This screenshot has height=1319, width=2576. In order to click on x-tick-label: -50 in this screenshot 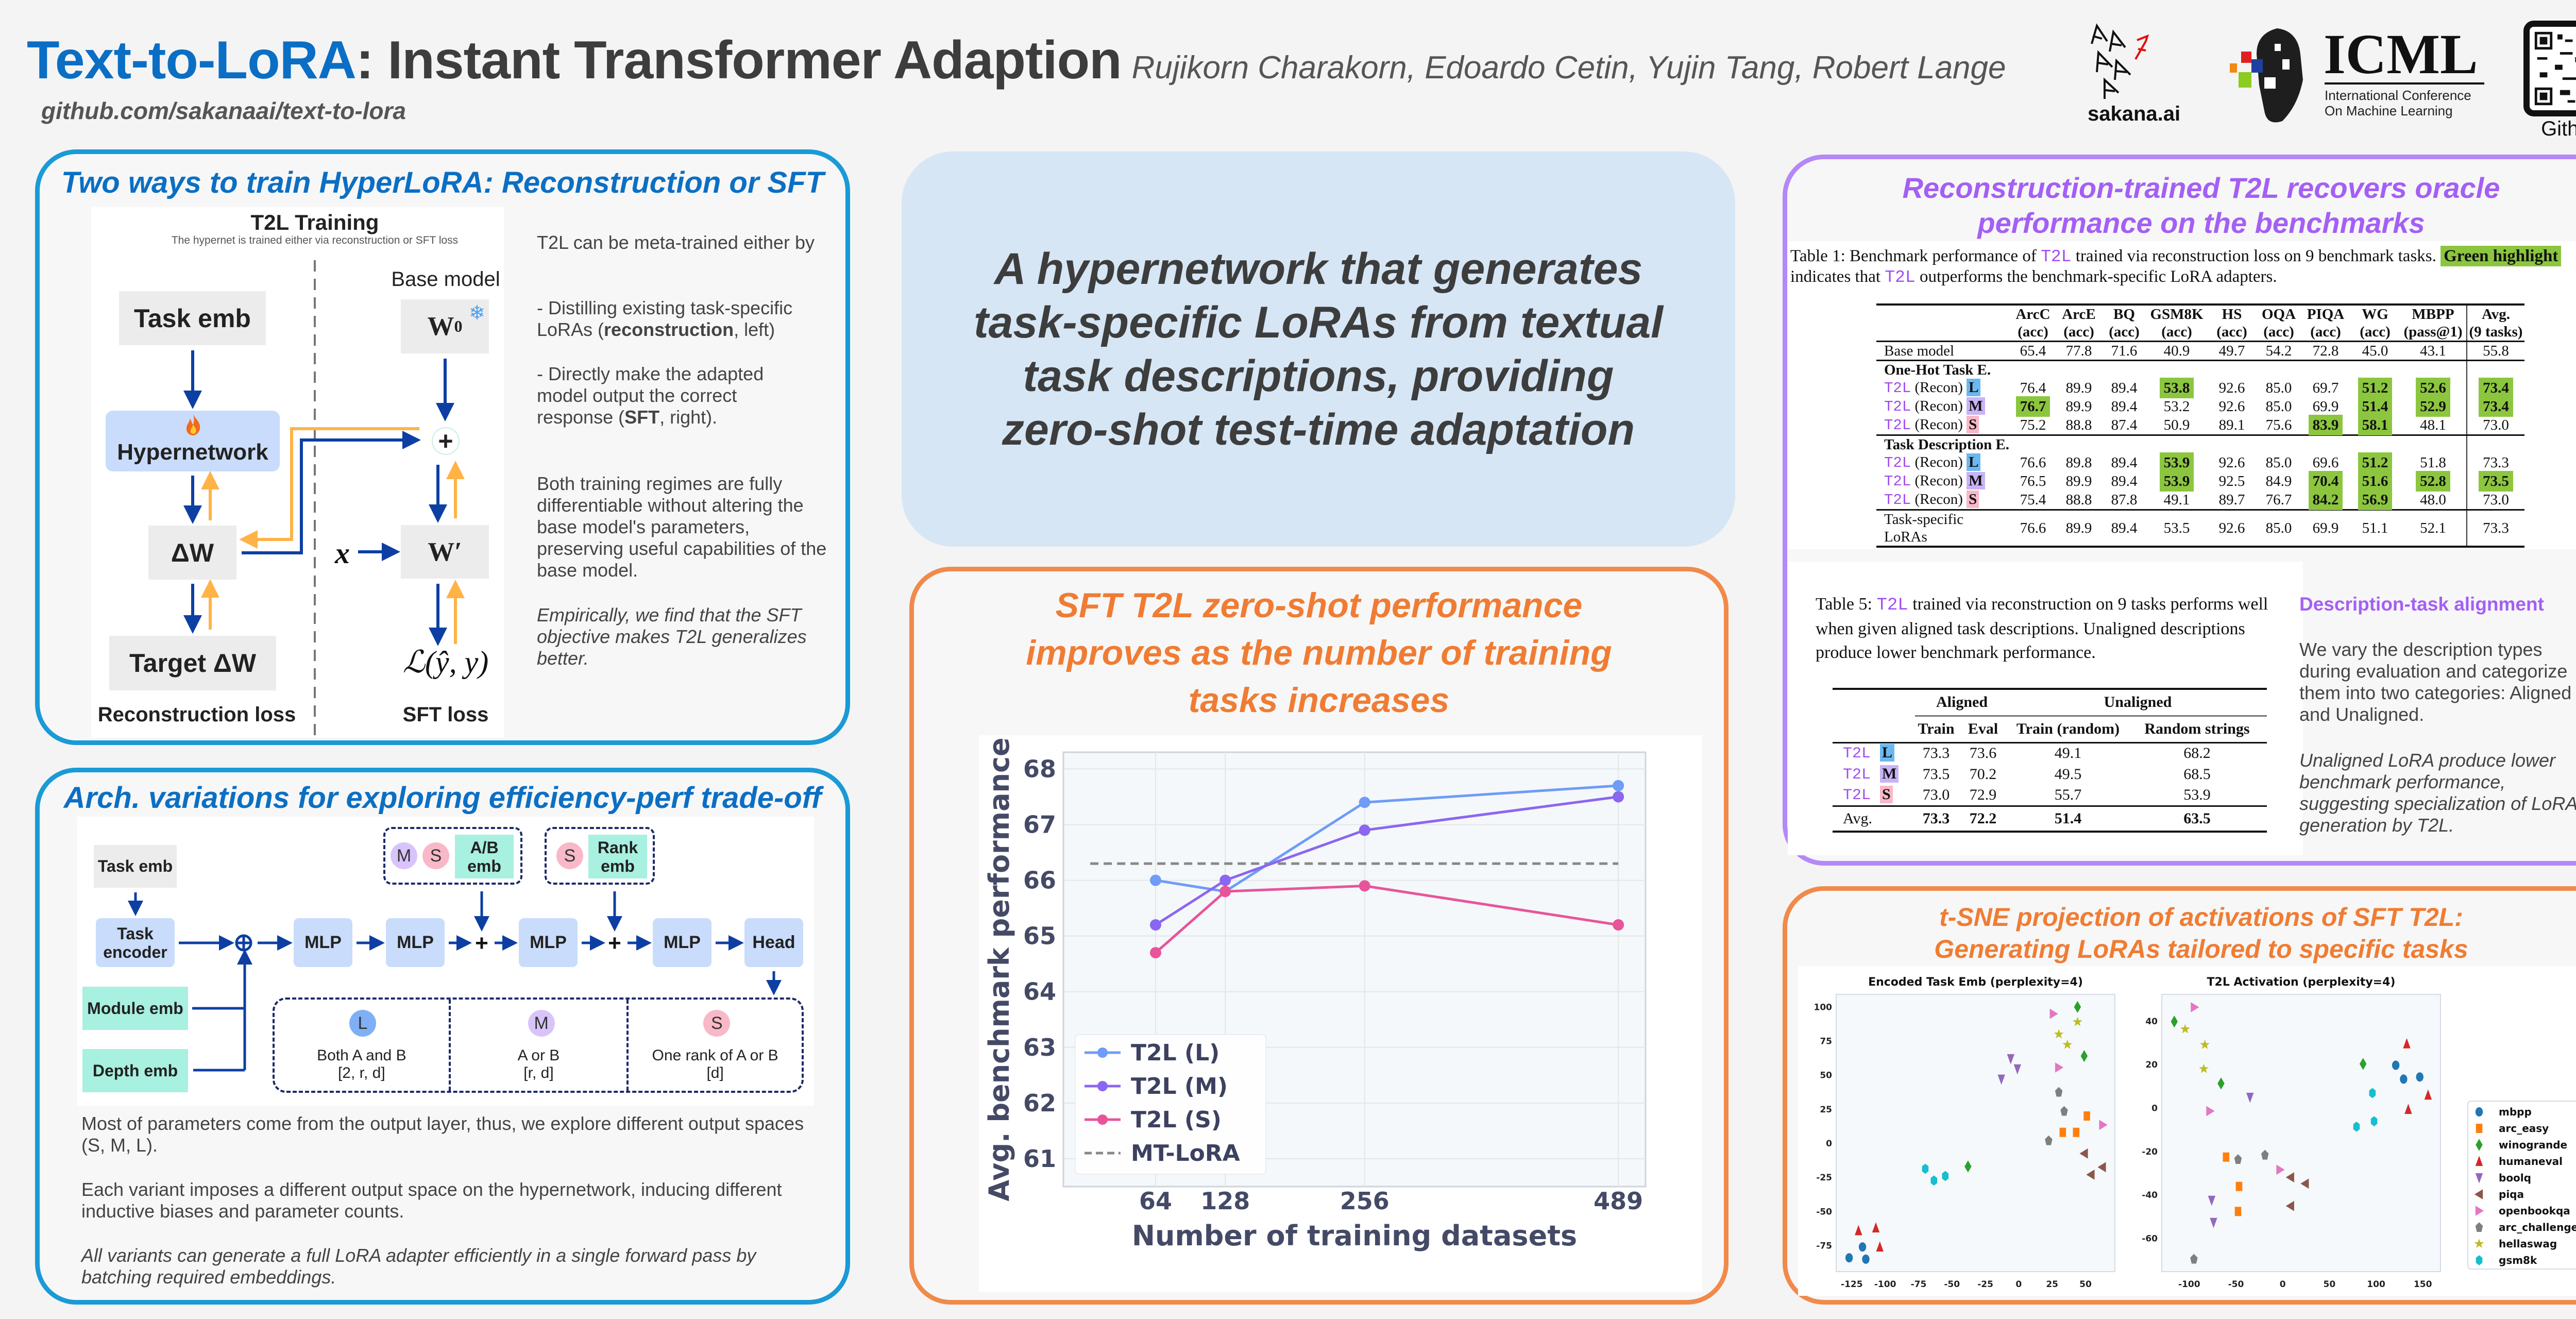, I will do `click(2236, 1285)`.